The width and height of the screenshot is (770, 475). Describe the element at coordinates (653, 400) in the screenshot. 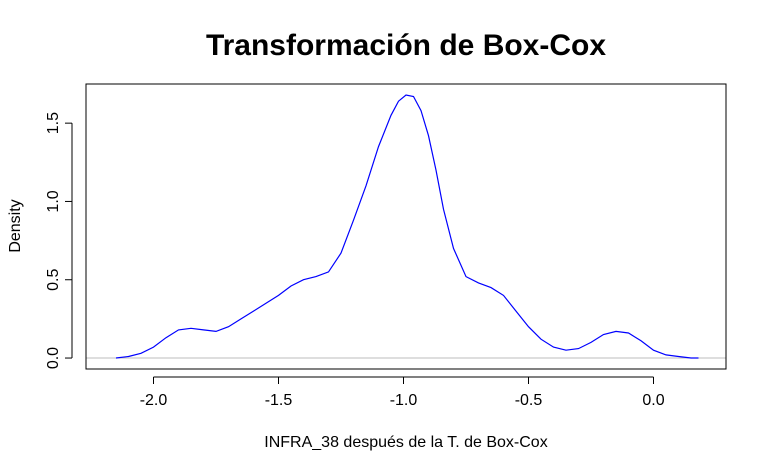

I see `x-tick-label: 0.0` at that location.